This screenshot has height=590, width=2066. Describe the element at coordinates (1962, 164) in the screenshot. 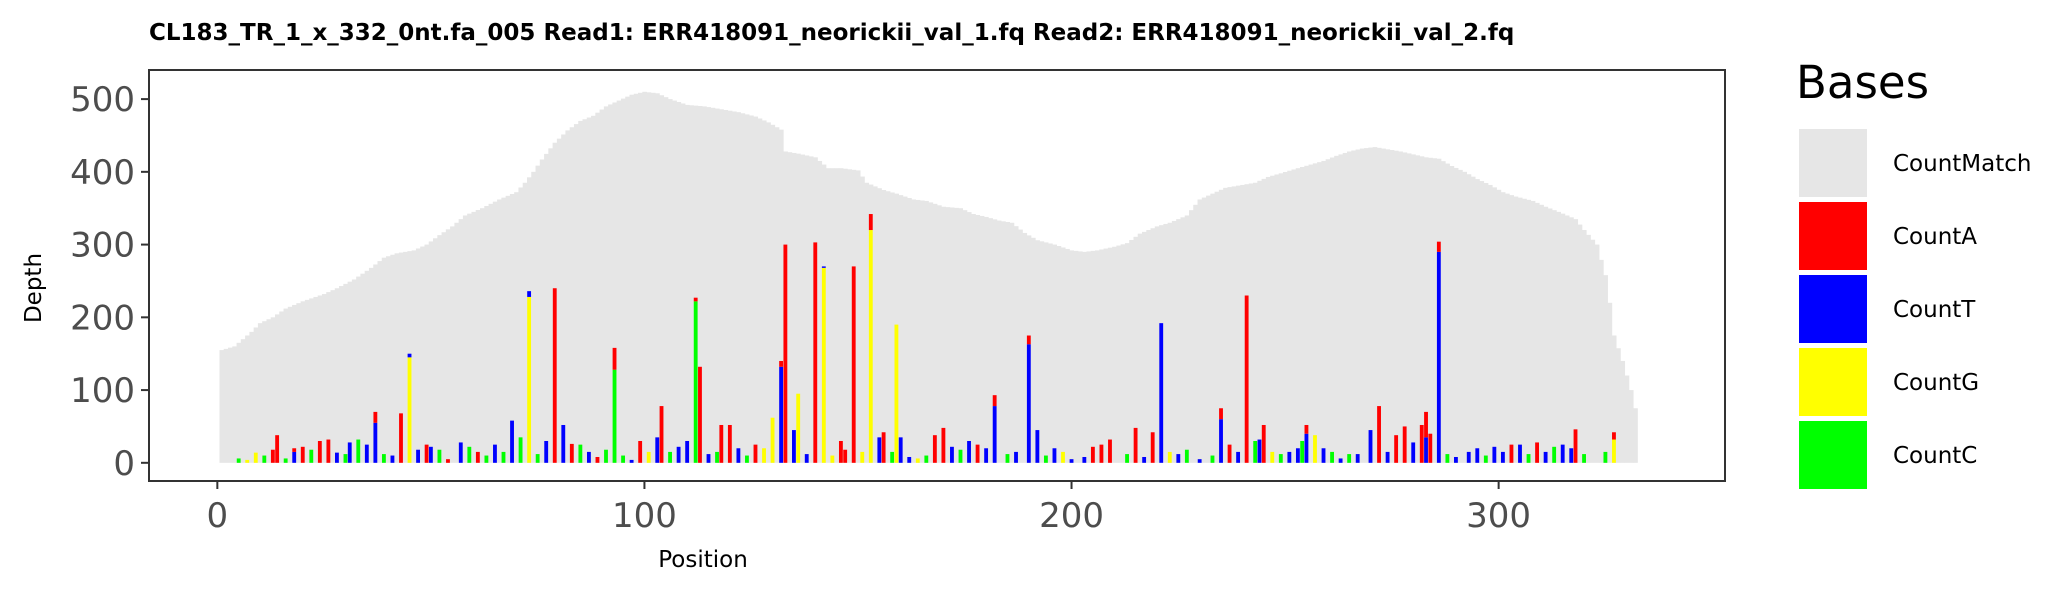

I see `legend-label: CountMatch` at that location.